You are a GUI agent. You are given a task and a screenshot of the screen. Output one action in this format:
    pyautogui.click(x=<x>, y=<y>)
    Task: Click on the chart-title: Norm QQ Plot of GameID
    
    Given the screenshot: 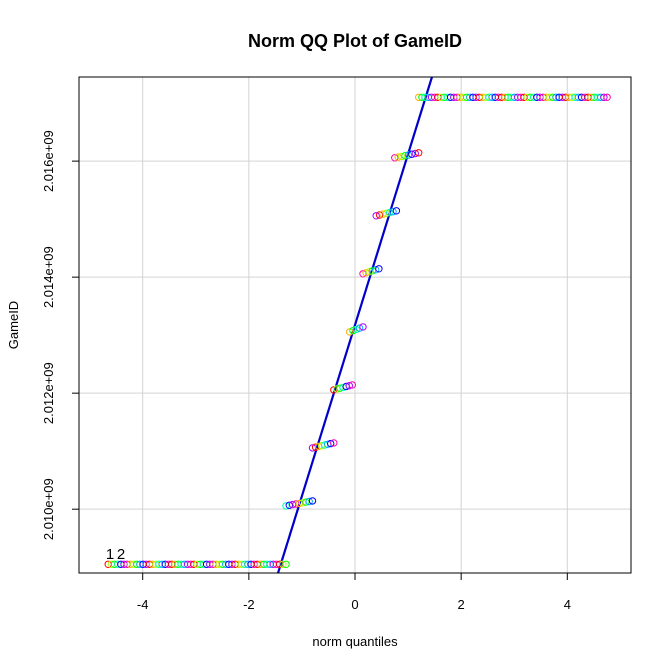 What is the action you would take?
    pyautogui.click(x=355, y=41)
    